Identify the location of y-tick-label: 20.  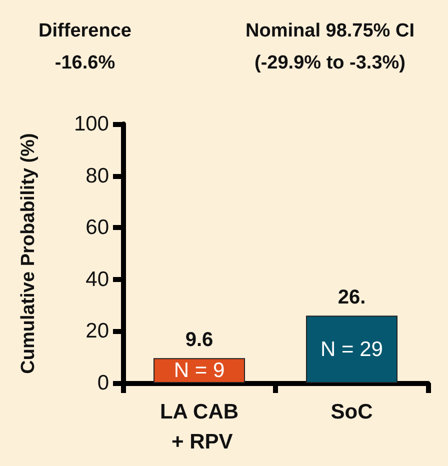
(97, 331).